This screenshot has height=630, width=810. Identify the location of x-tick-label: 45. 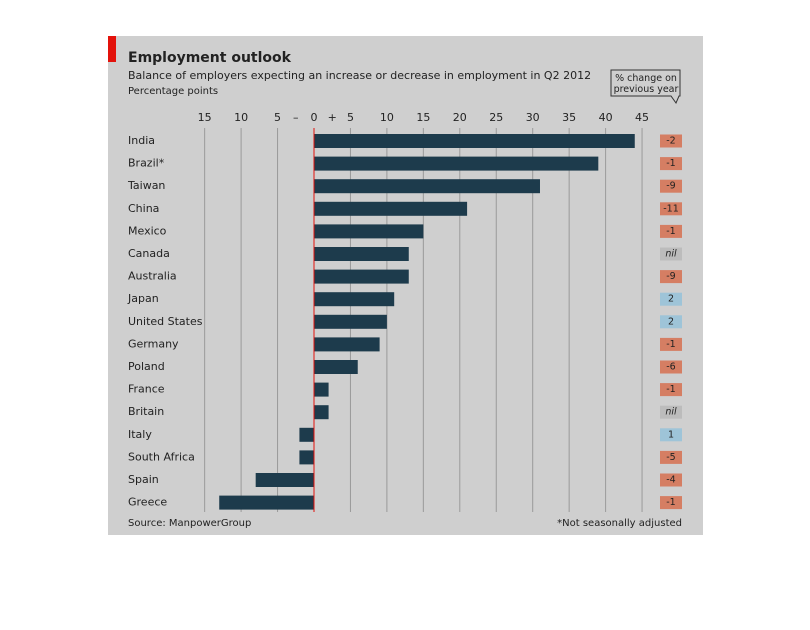
(642, 117).